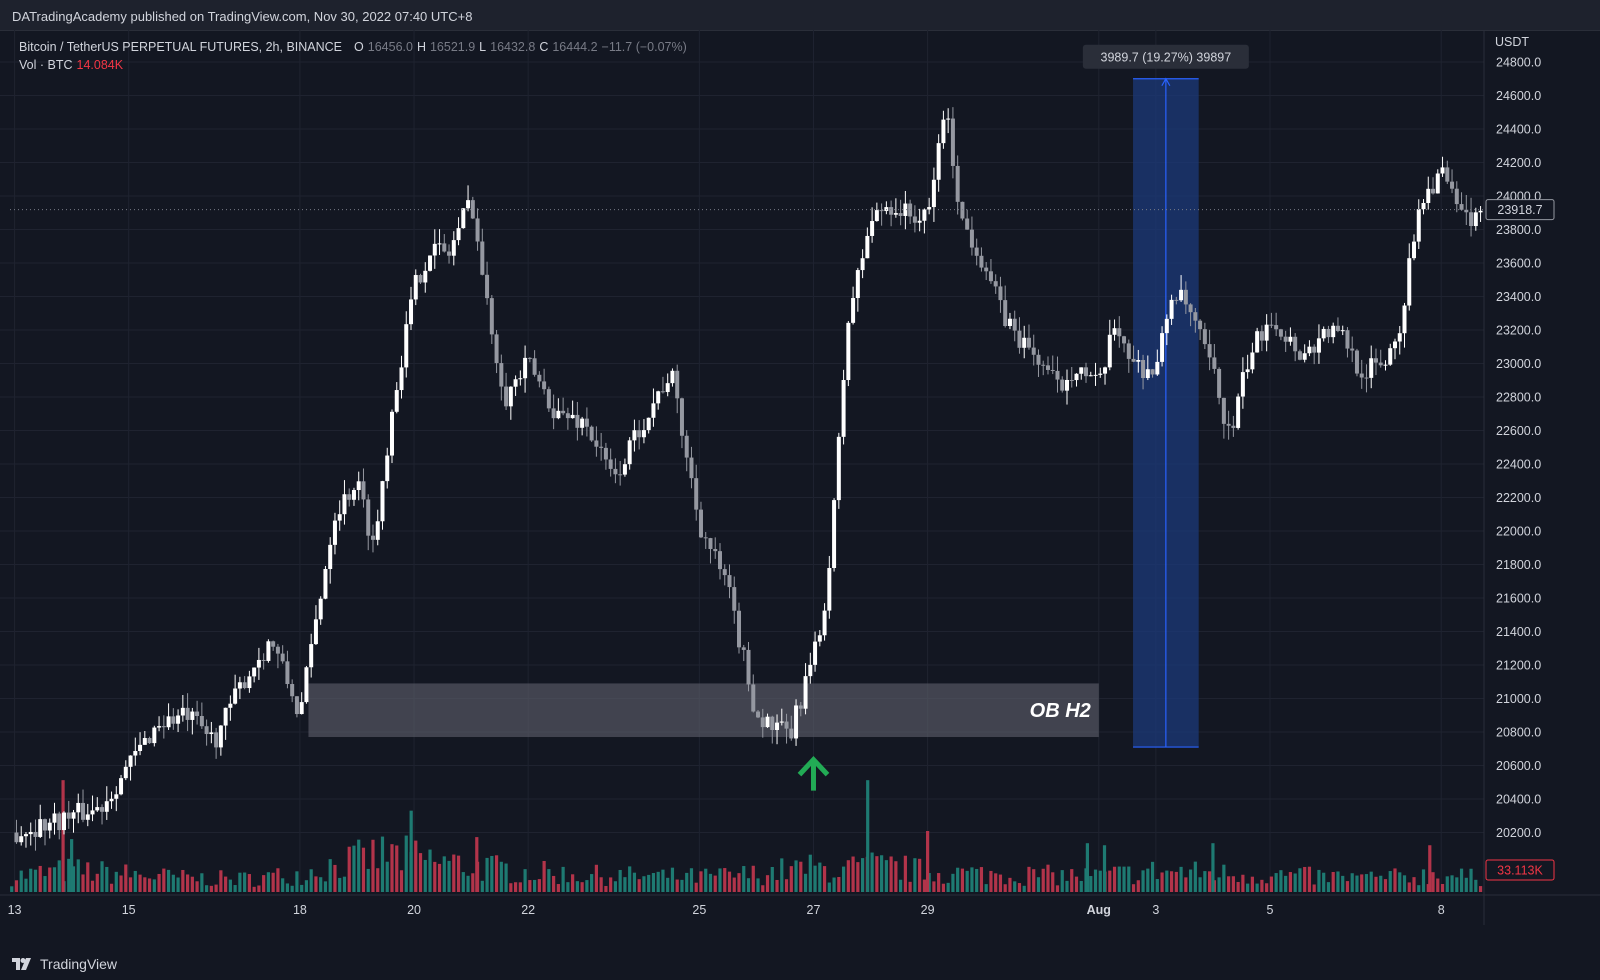 The image size is (1600, 980). Describe the element at coordinates (1518, 666) in the screenshot. I see `y-tick-label: 21200.0` at that location.